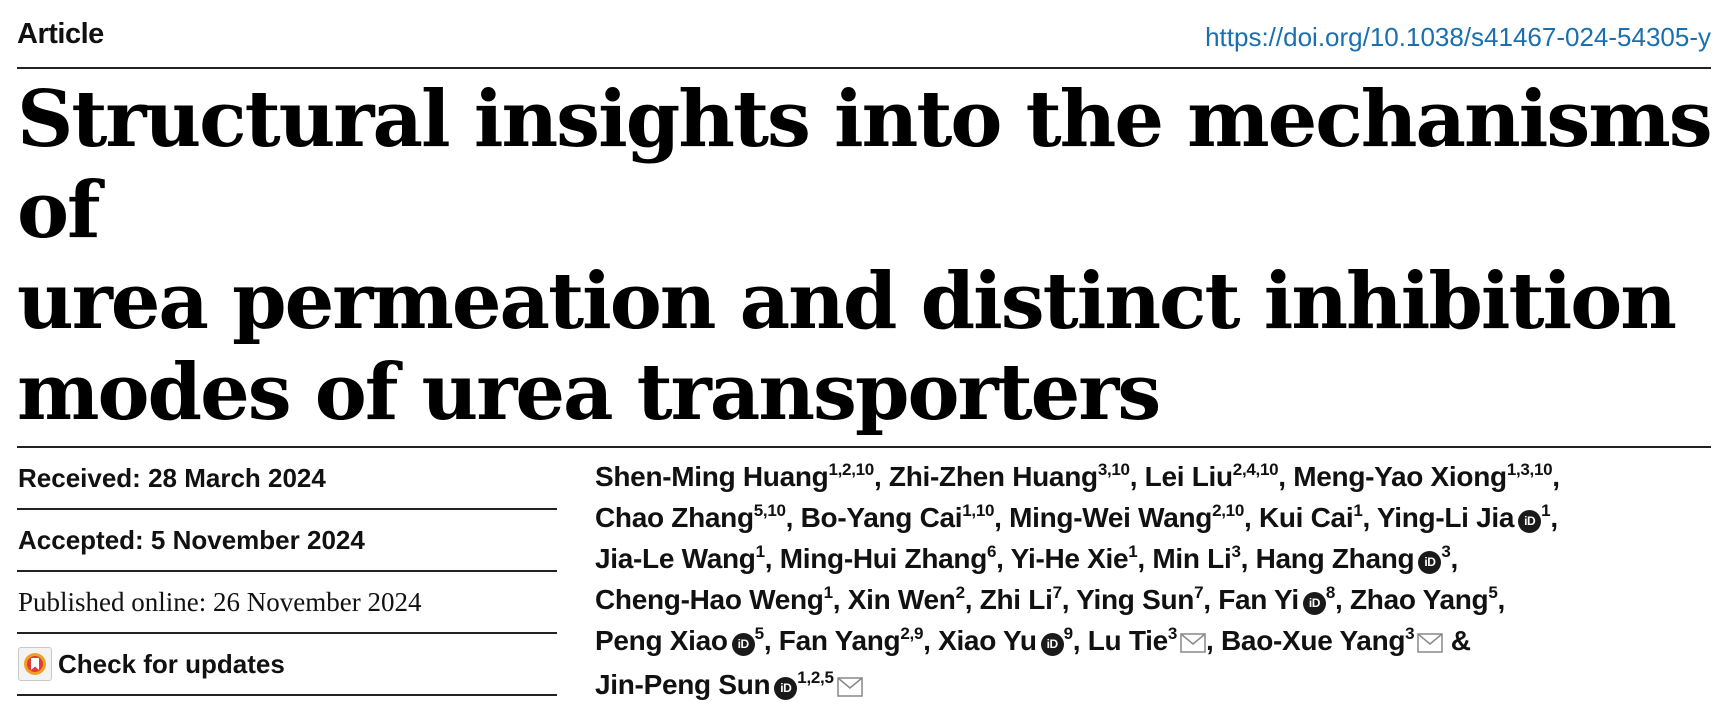  What do you see at coordinates (1127, 640) in the screenshot?
I see `author-name: Lu Tie` at bounding box center [1127, 640].